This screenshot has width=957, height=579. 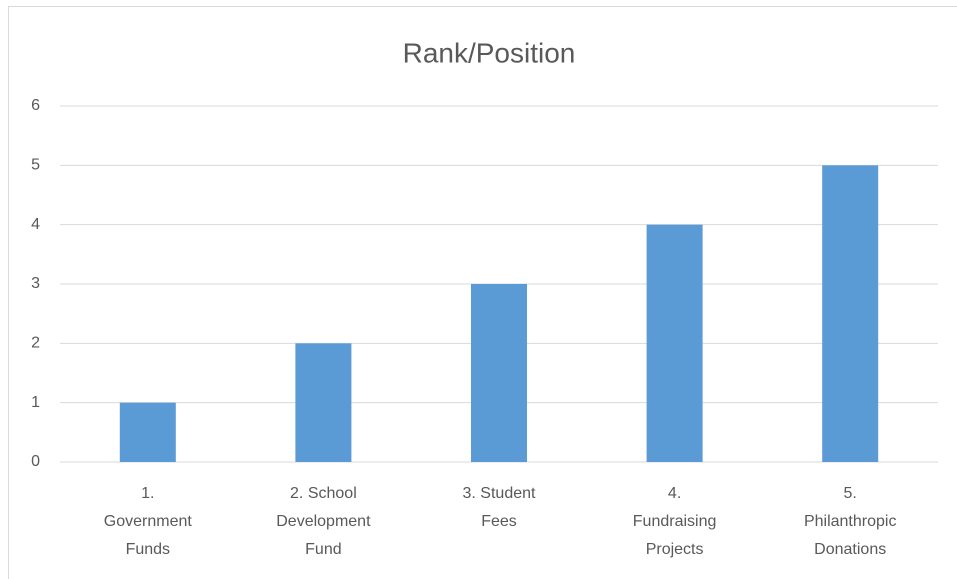 I want to click on y-tick-label: 6, so click(x=35, y=105).